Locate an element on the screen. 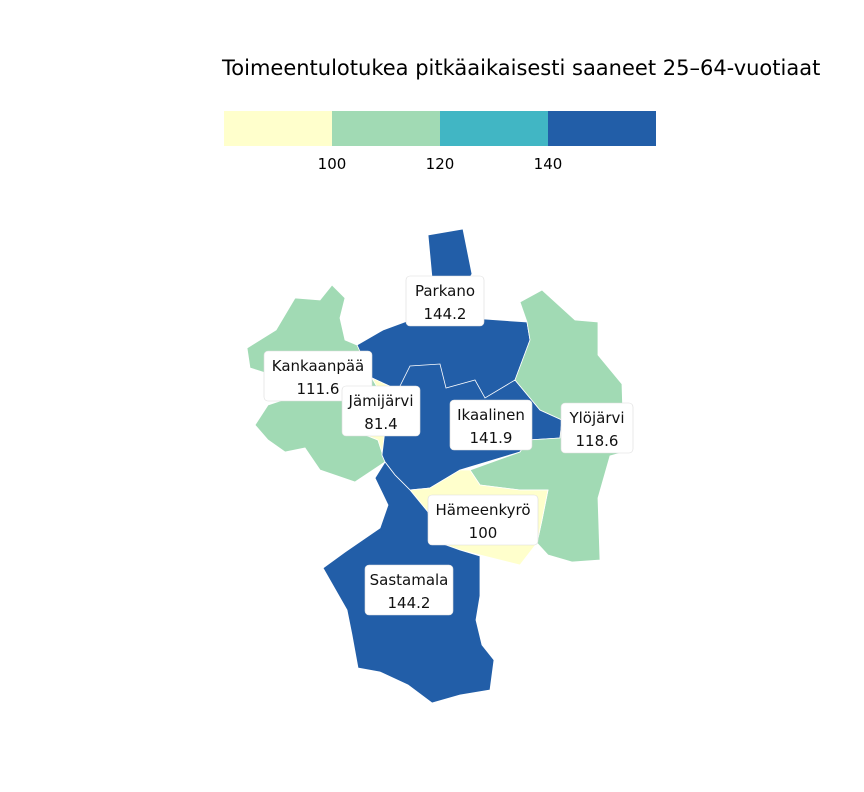  legend-tick-140: 140 is located at coordinates (548, 164).